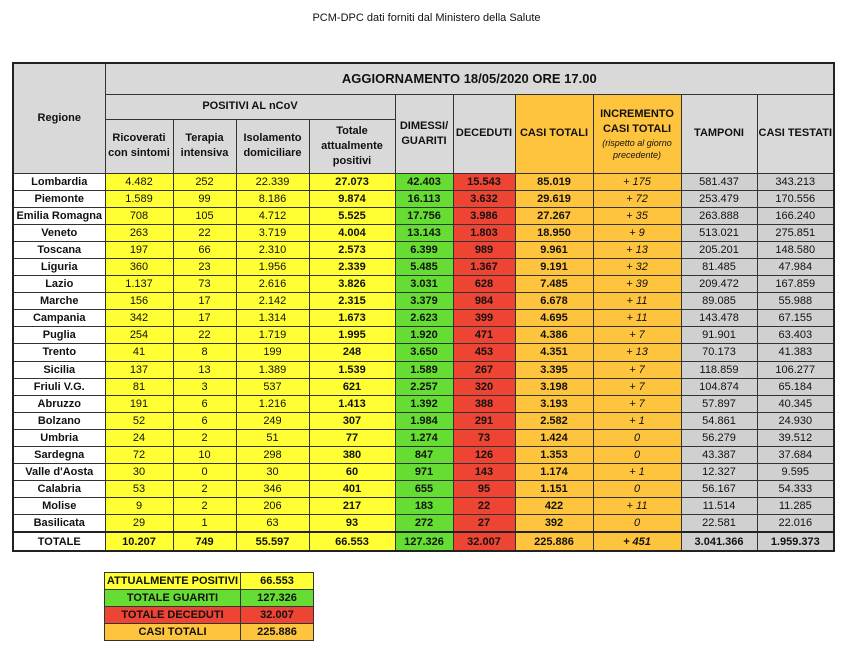  What do you see at coordinates (139, 420) in the screenshot?
I see `cell-ricoverati: 52` at bounding box center [139, 420].